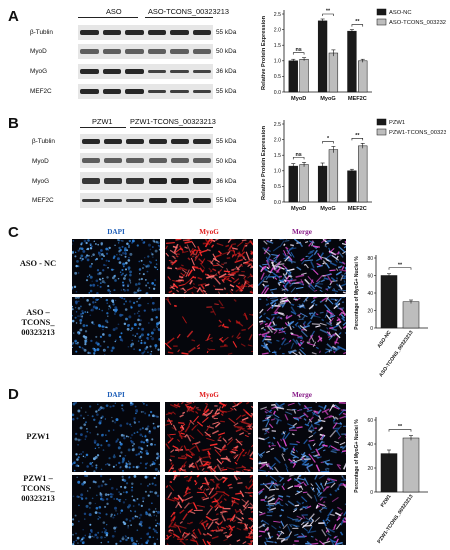 Image resolution: width=450 pixels, height=550 pixels. Describe the element at coordinates (363, 174) in the screenshot. I see `chart-b-bar` at that location.